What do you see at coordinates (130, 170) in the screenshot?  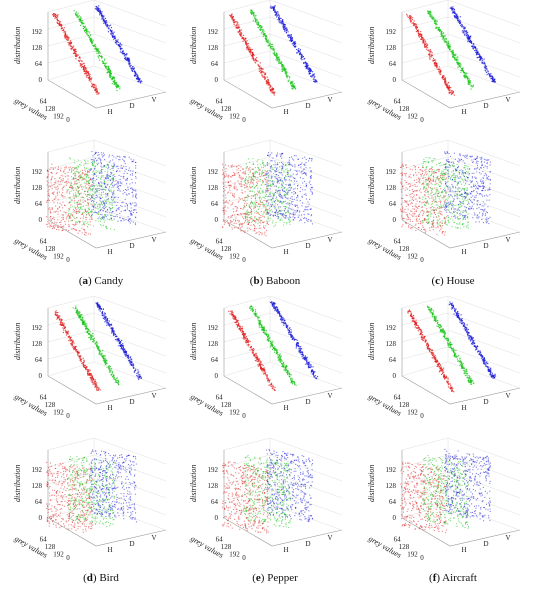 I see `gridline-right` at bounding box center [130, 170].